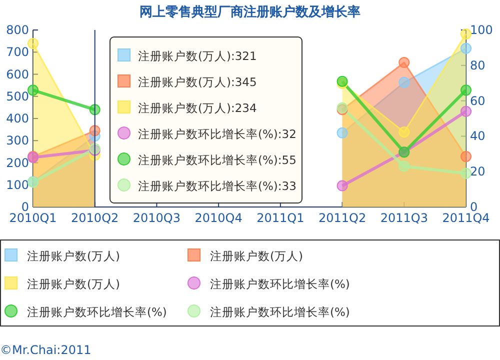 This screenshot has width=500, height=360. I want to click on annotation: 注册账户数环比增长率(%):32, so click(217, 134).